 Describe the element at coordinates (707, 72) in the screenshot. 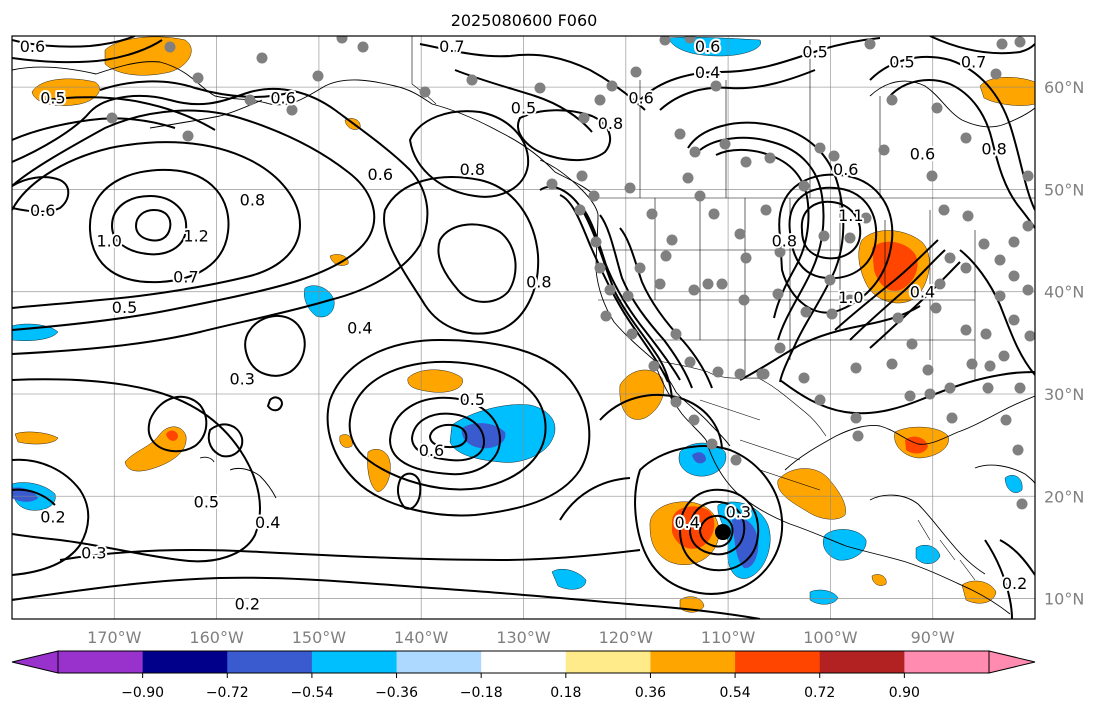

I see `contour-label: 0.4` at that location.